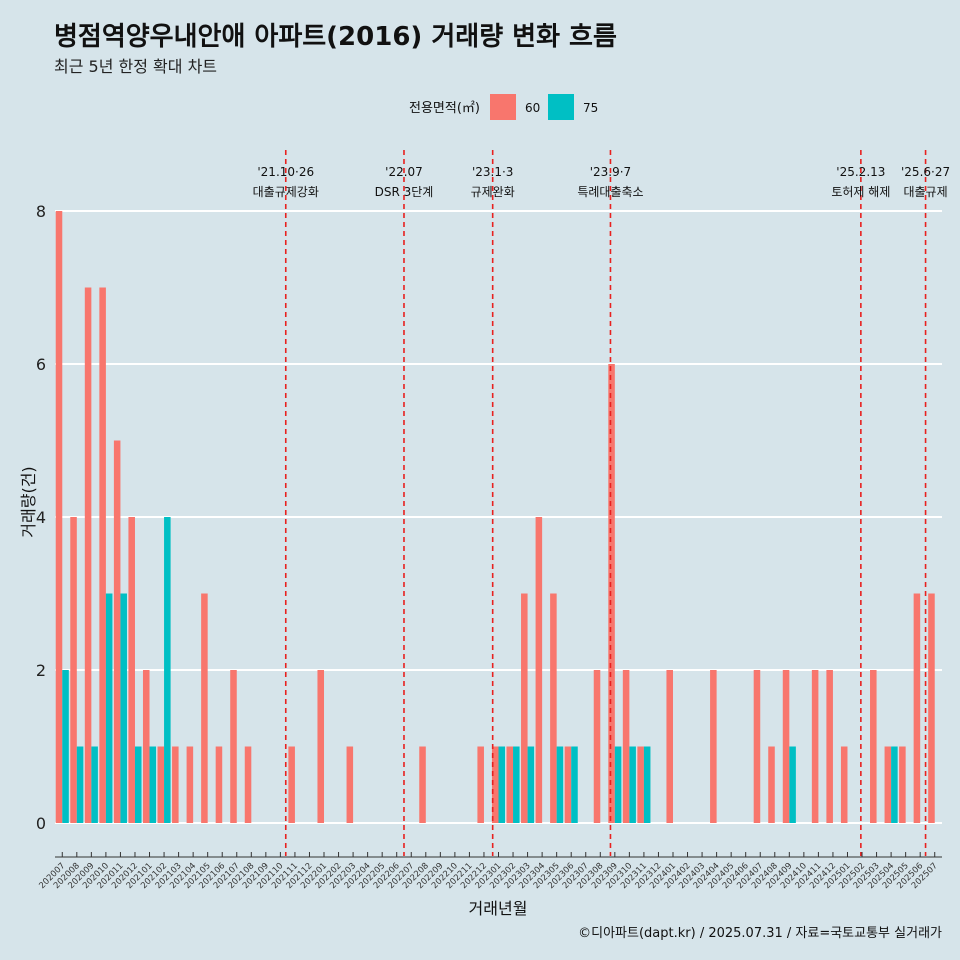  Describe the element at coordinates (498, 908) in the screenshot. I see `x-axis-title: 거래년월` at that location.